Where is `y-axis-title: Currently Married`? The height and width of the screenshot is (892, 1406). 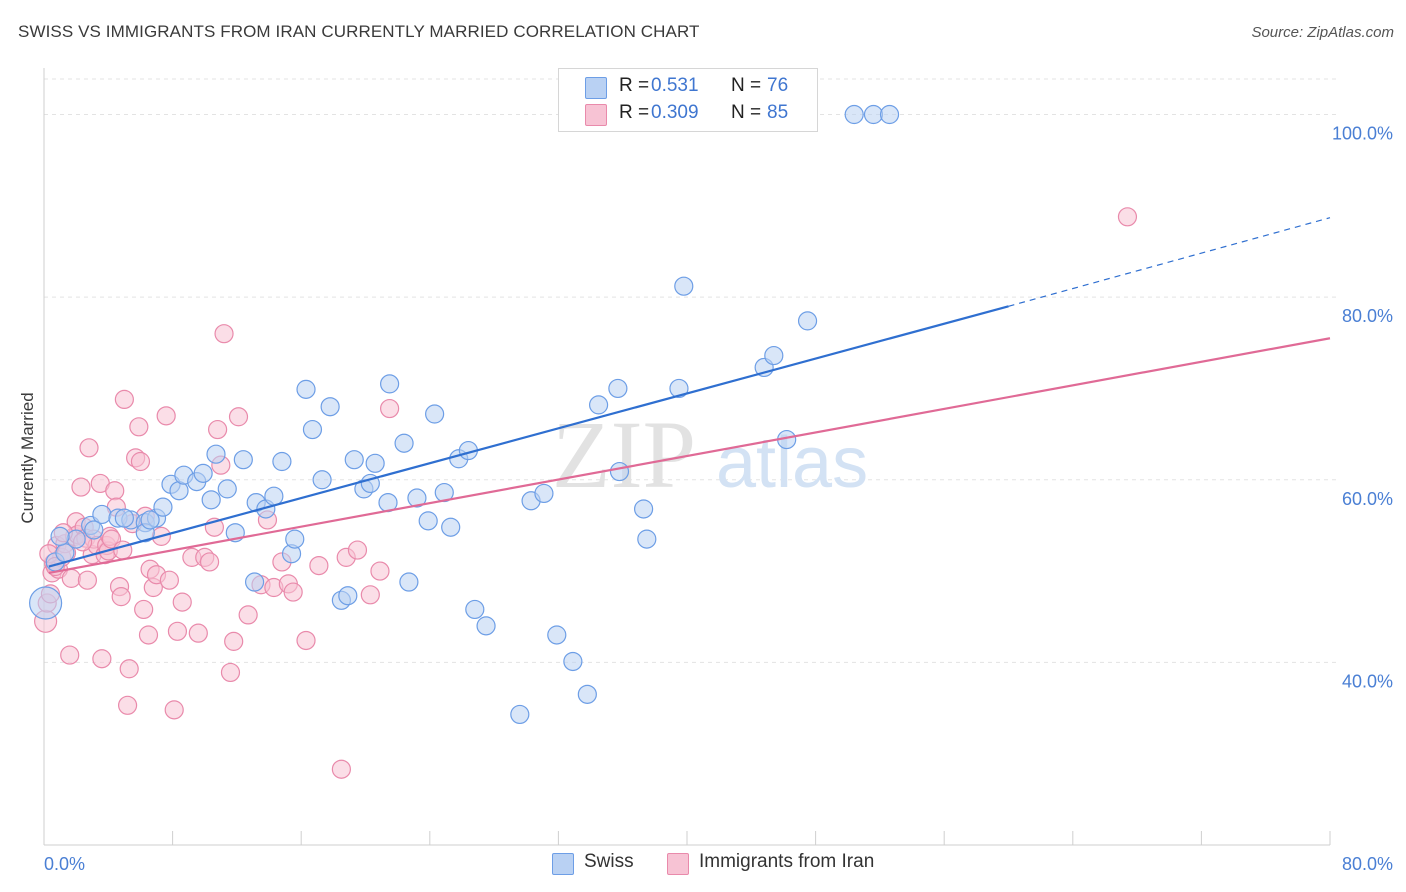 y-axis-title: Currently Married is located at coordinates (27, 457).